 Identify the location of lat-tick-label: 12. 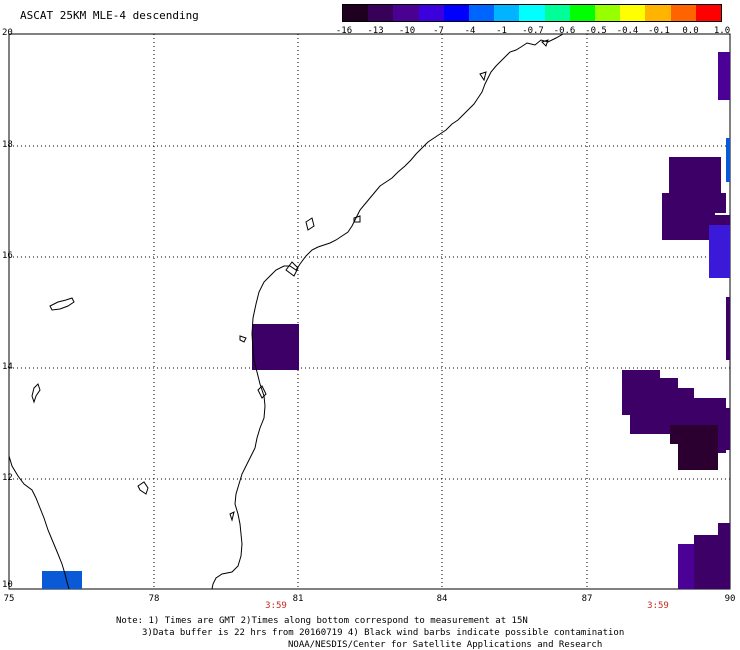
(7, 478).